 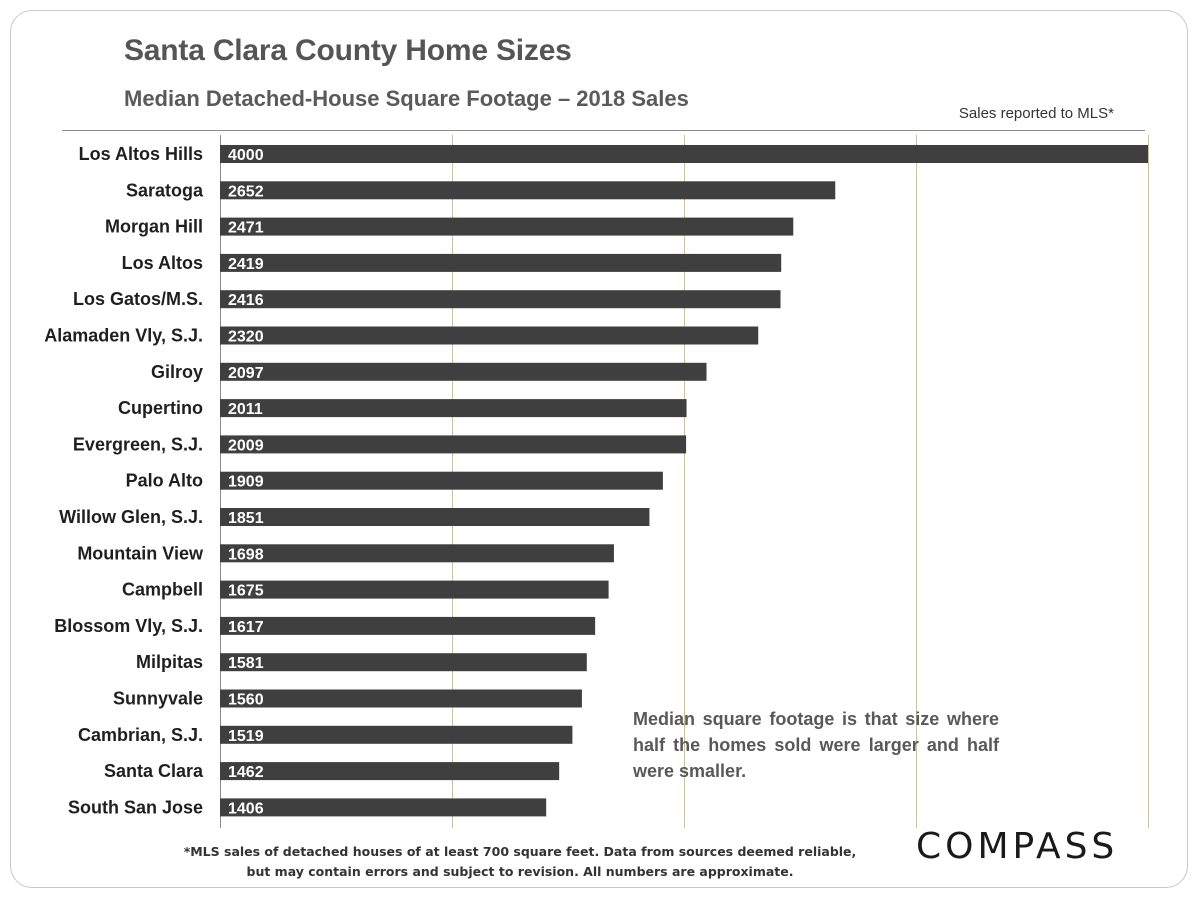 What do you see at coordinates (160, 408) in the screenshot?
I see `category-label-7: Cupertino` at bounding box center [160, 408].